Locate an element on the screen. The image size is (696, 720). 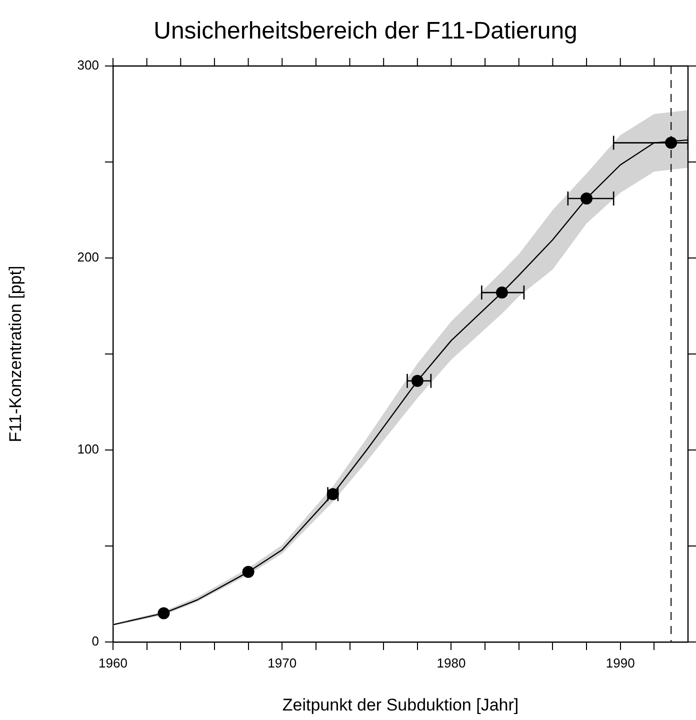
y-tick-label: 100 is located at coordinates (88, 449).